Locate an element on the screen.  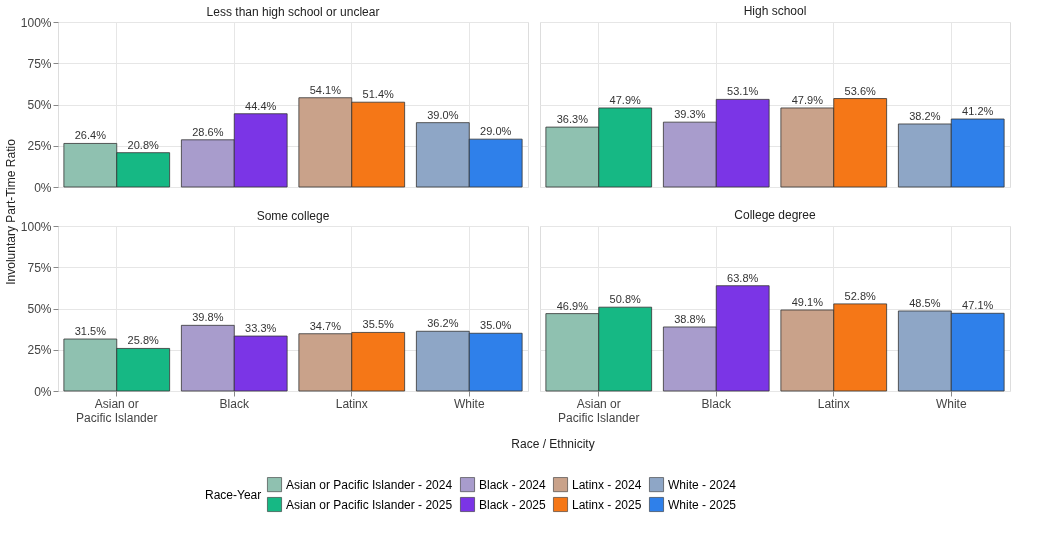
data-label: 34.7% is located at coordinates (325, 325).